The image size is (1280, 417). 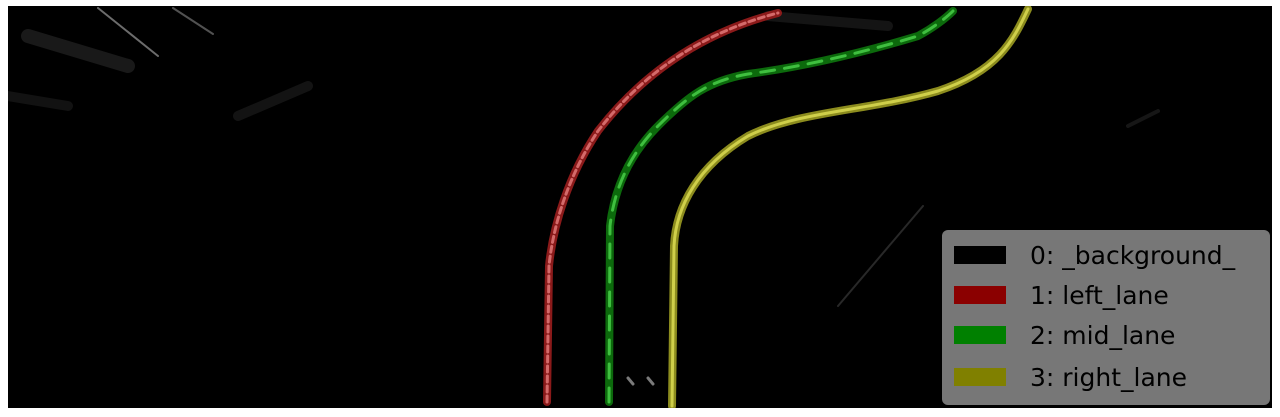 I want to click on legend-item-right-lane: 3: right_lane, so click(x=1070, y=377).